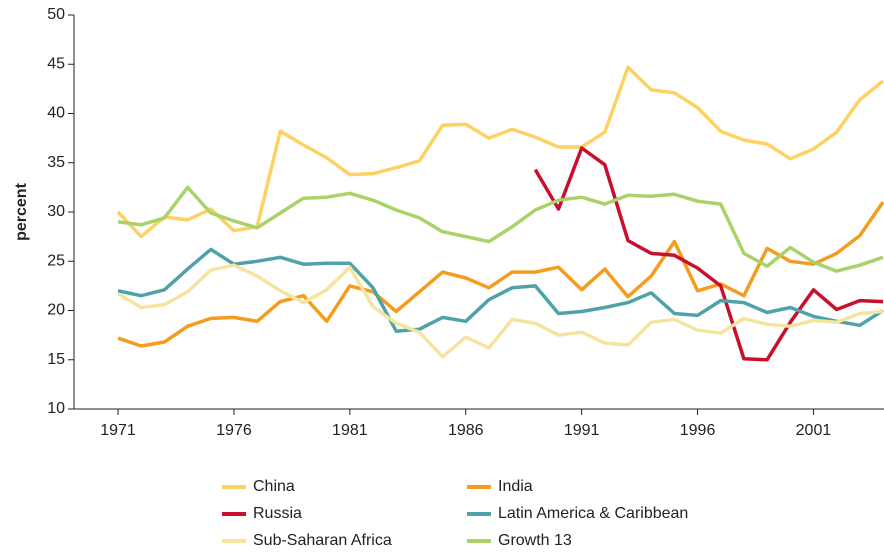 This screenshot has height=553, width=884. Describe the element at coordinates (56, 113) in the screenshot. I see `y-tick-label: 40` at that location.